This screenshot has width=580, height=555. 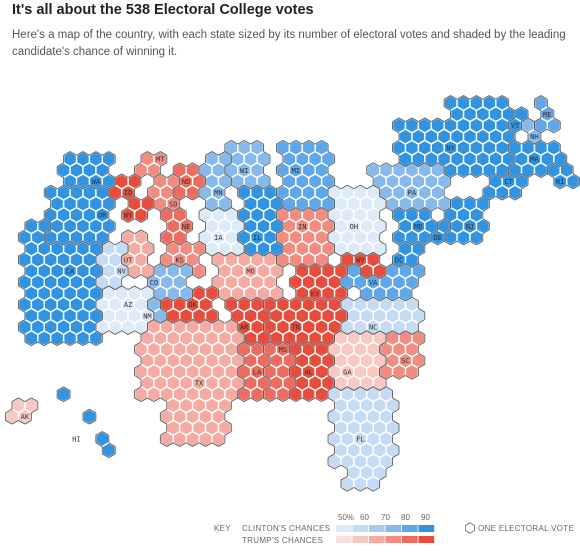 What do you see at coordinates (280, 220) in the screenshot?
I see `state-border-il` at bounding box center [280, 220].